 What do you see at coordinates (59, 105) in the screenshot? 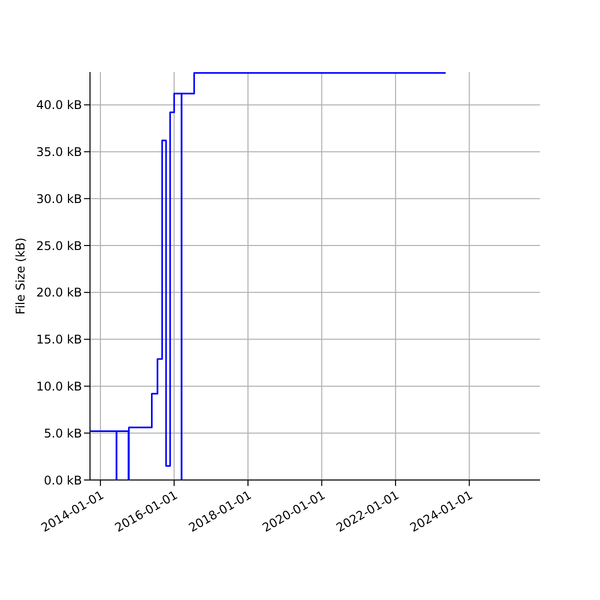
I see `y-tick-label: 40.0 kB` at bounding box center [59, 105].